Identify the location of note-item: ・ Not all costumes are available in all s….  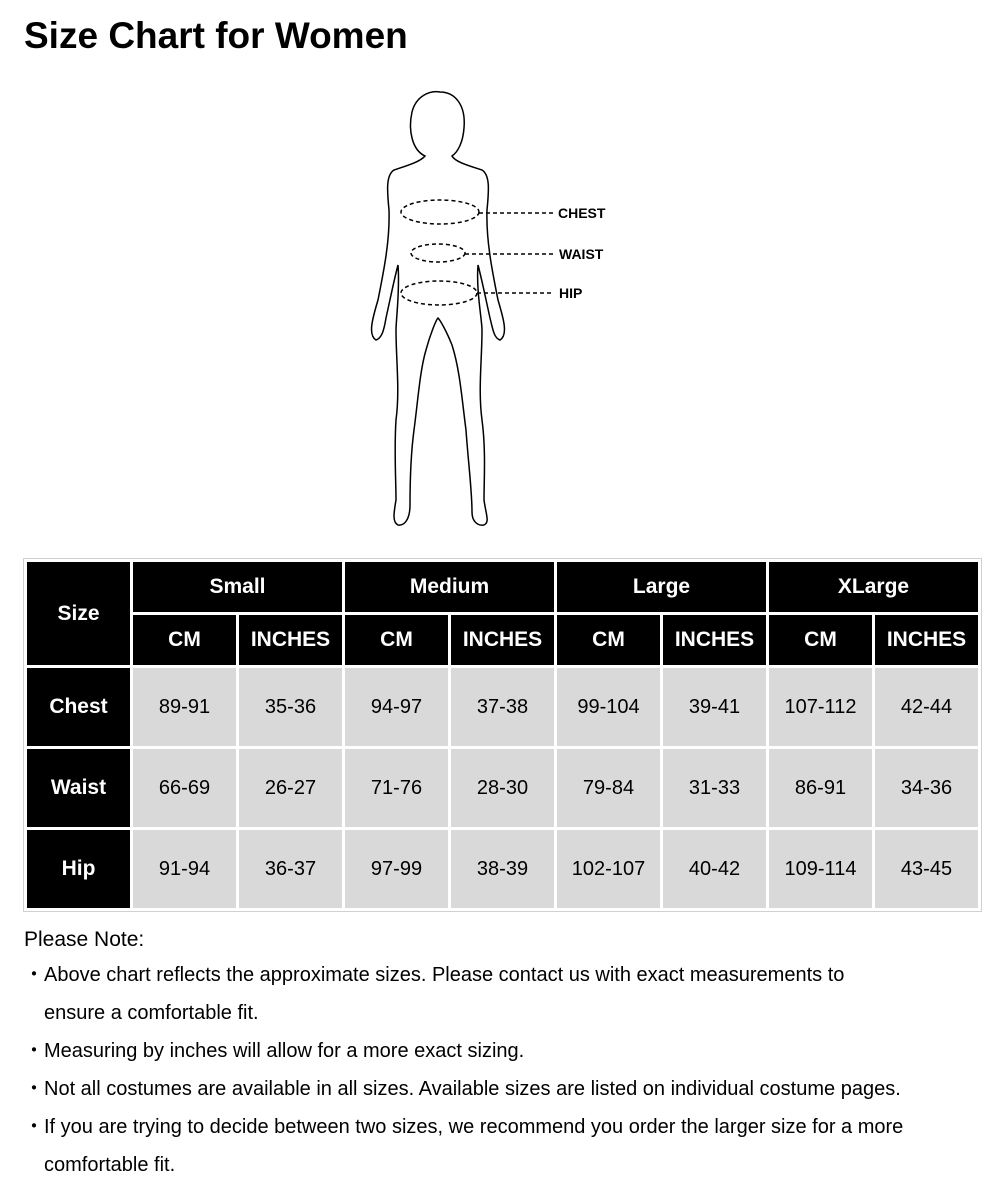
(509, 1089).